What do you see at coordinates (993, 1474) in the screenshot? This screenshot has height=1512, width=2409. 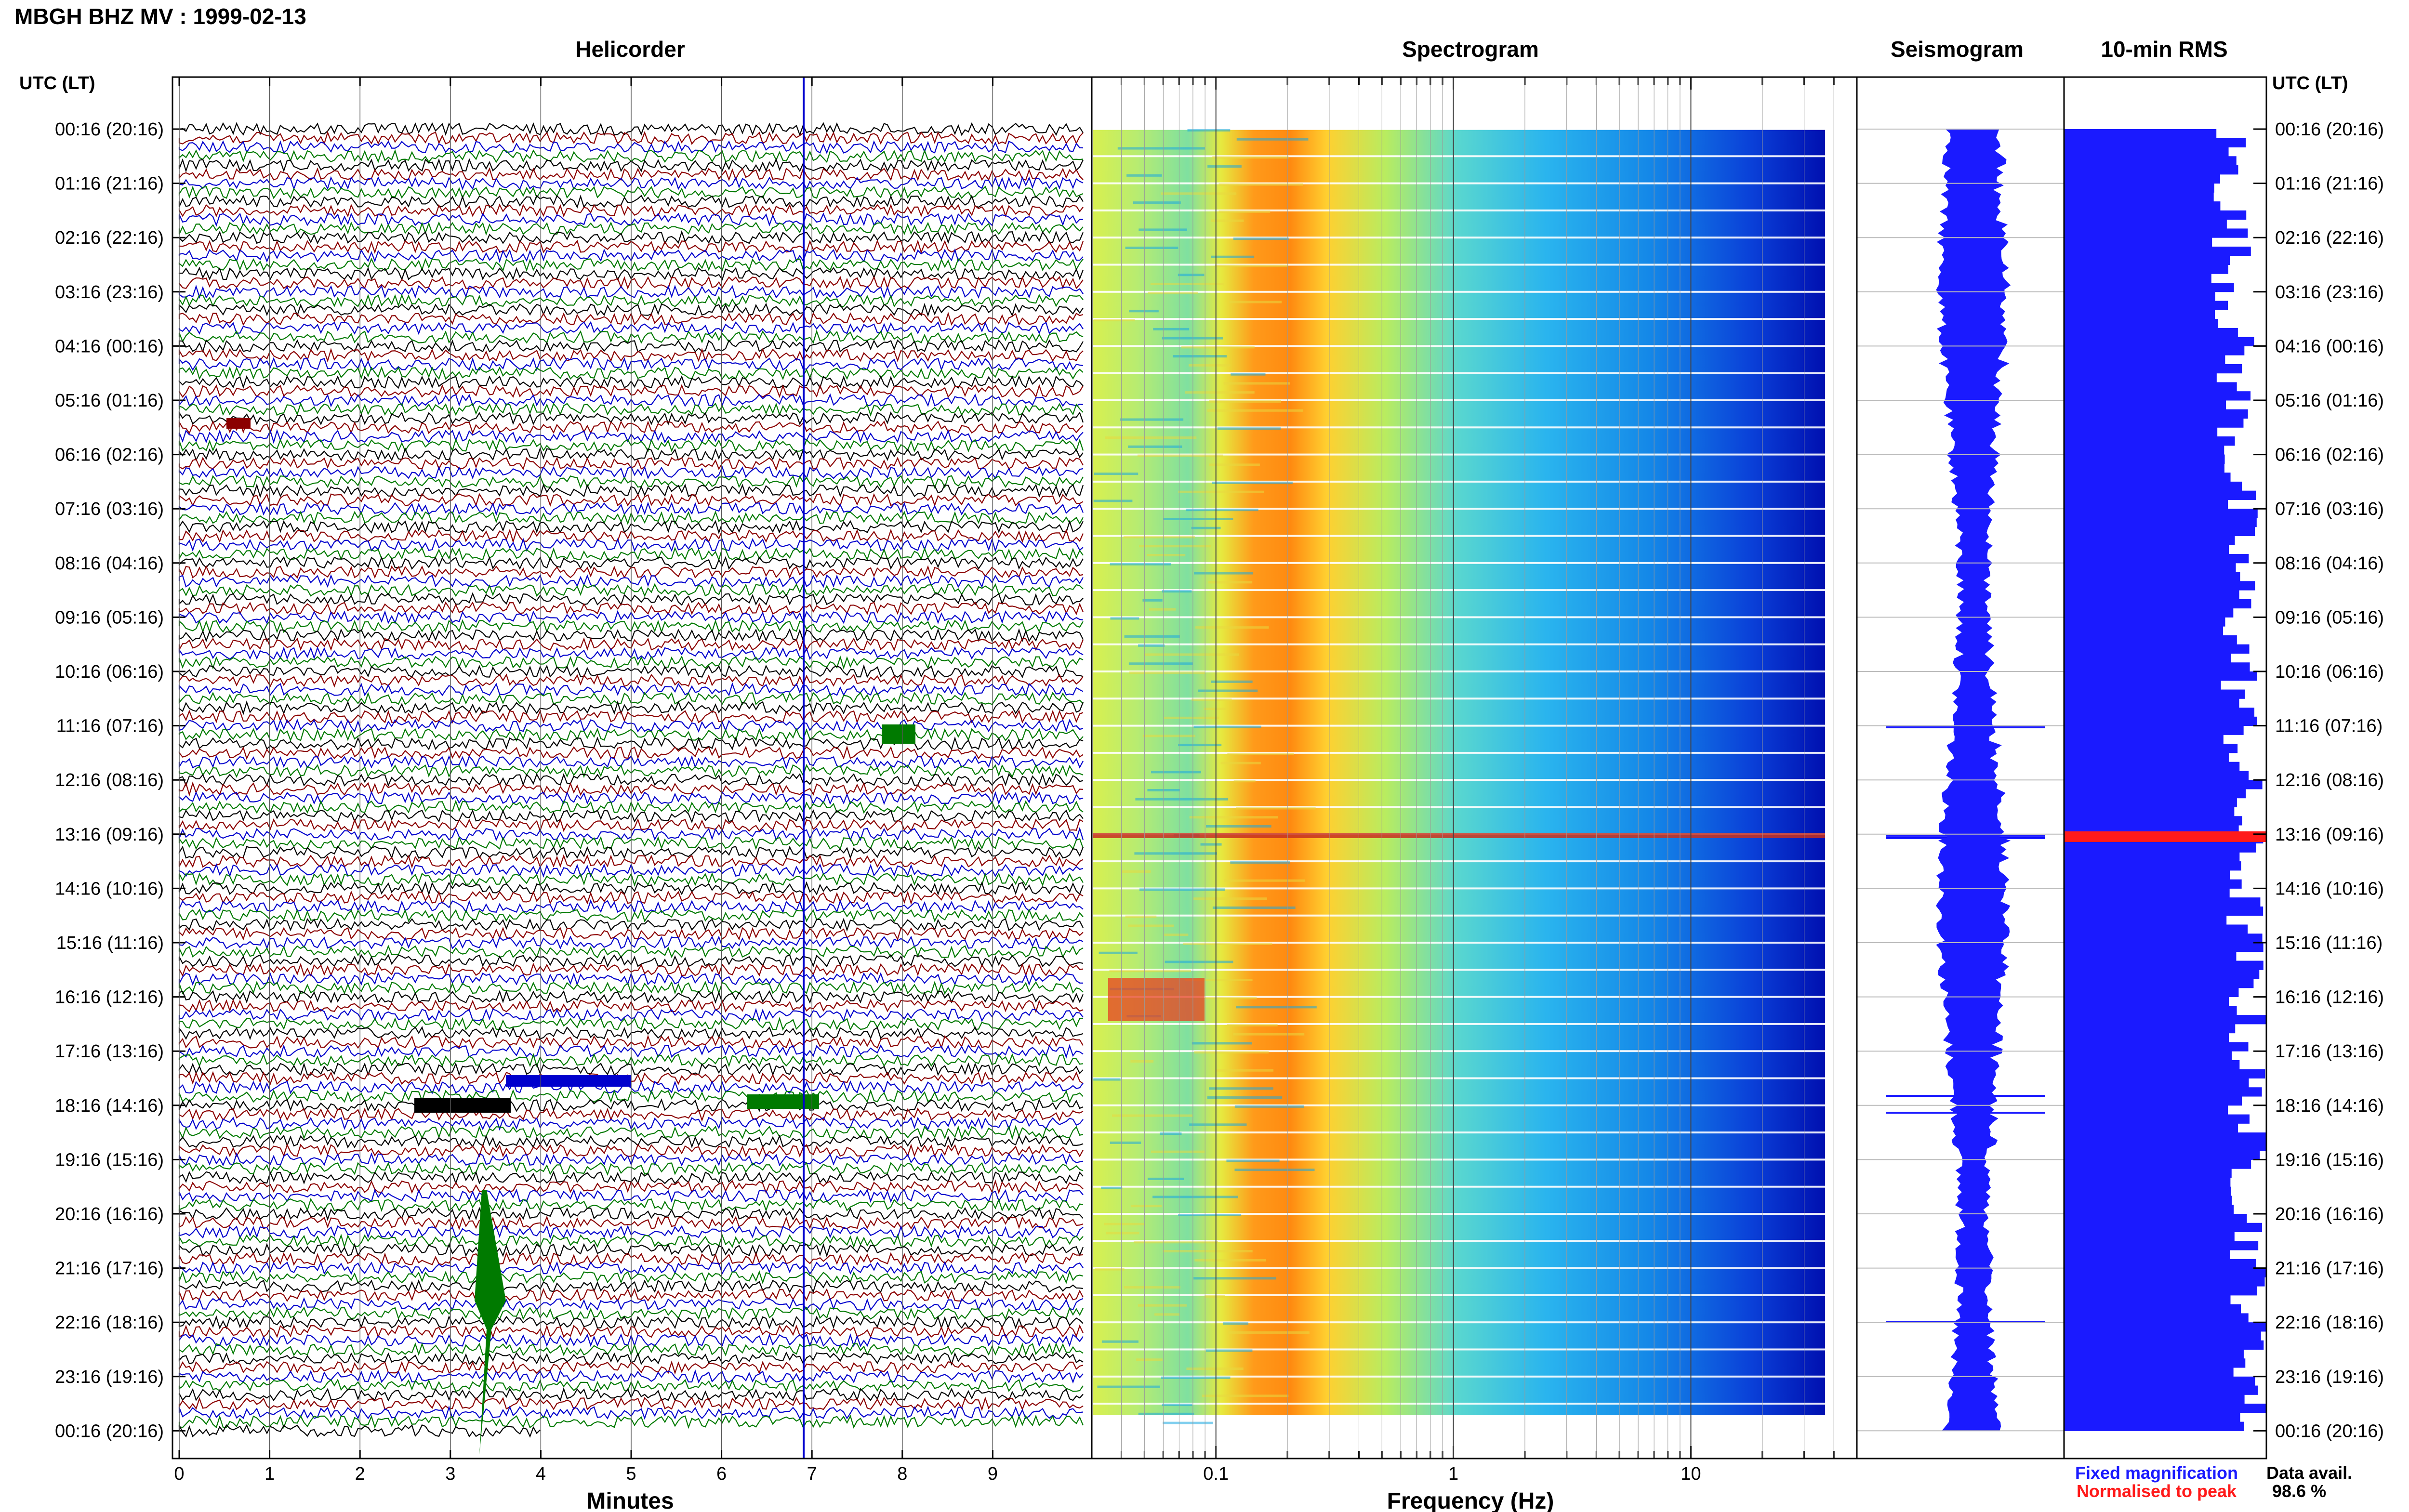 I see `minute-tick-label: 9` at bounding box center [993, 1474].